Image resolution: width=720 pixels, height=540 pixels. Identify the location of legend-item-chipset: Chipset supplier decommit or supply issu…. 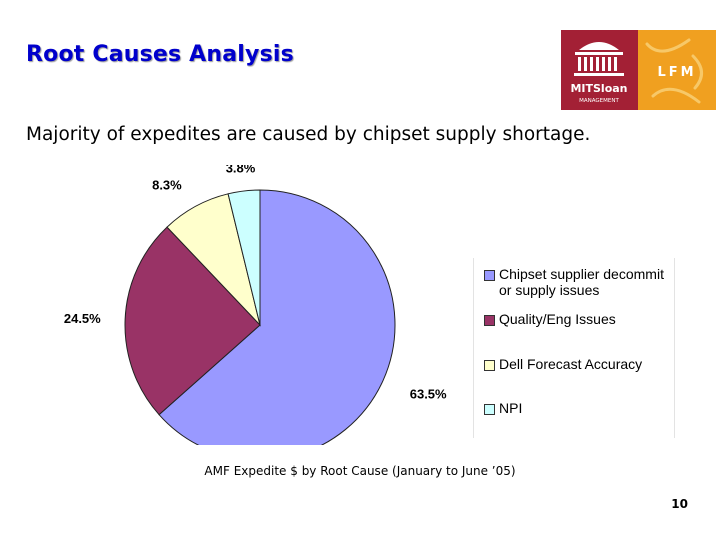
(581, 282).